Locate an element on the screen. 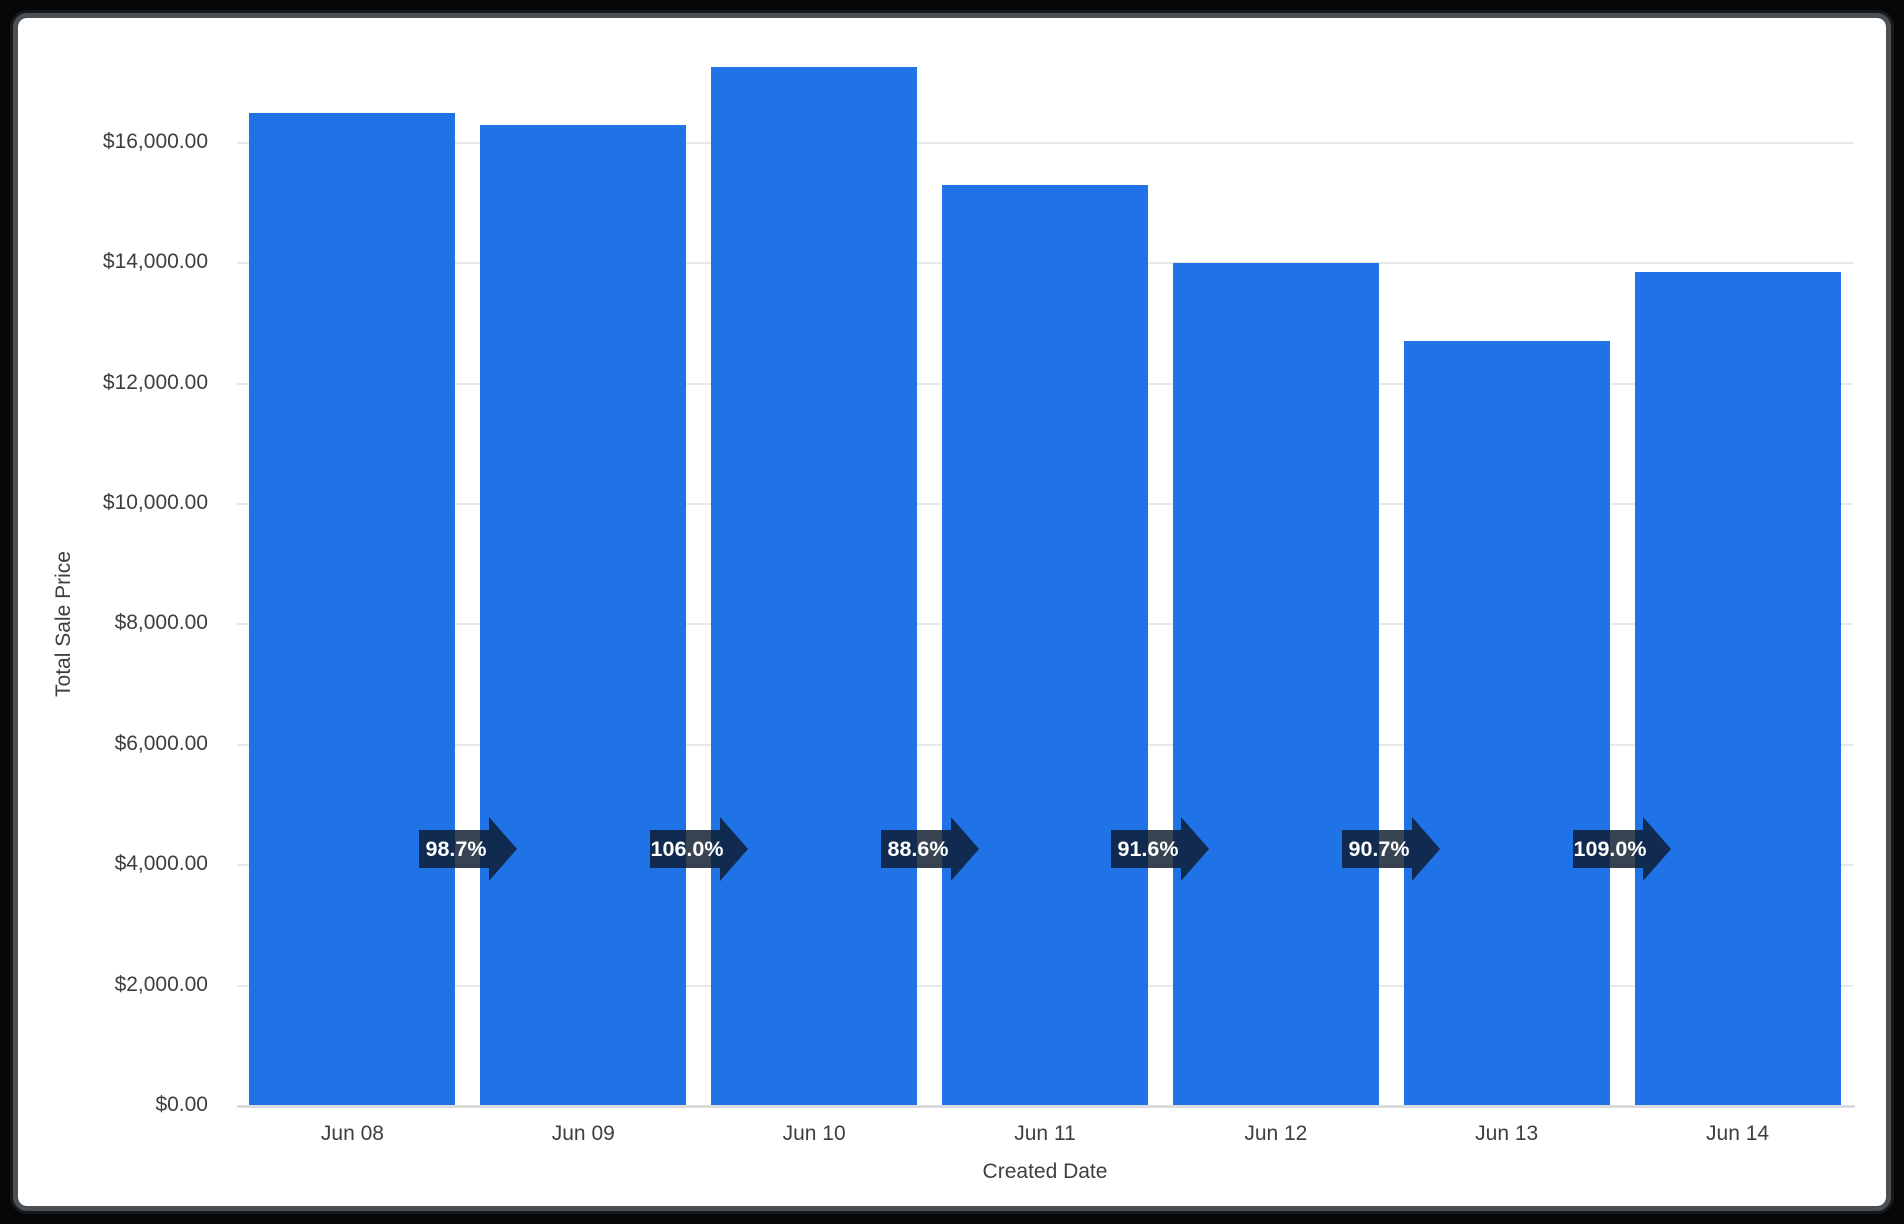 The height and width of the screenshot is (1224, 1904). growth-arrow-label: 106.0% is located at coordinates (686, 849).